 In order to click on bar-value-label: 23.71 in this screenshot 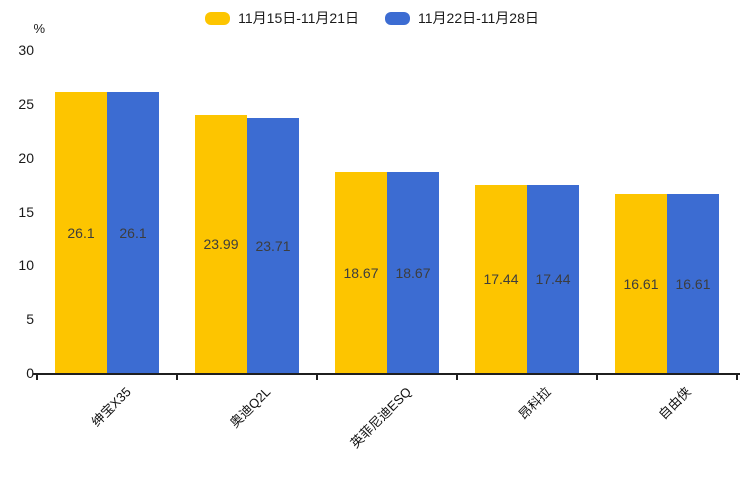, I will do `click(273, 245)`.